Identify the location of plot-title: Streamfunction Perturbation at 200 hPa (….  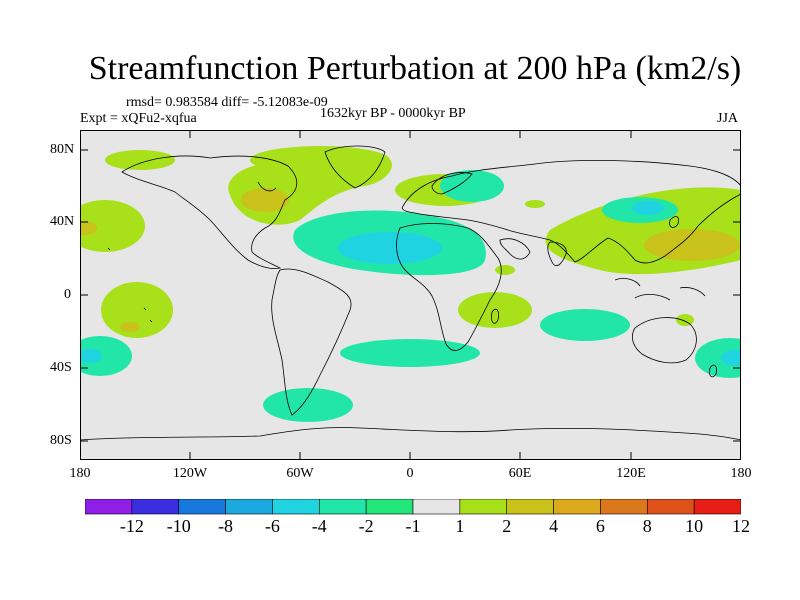
(415, 68).